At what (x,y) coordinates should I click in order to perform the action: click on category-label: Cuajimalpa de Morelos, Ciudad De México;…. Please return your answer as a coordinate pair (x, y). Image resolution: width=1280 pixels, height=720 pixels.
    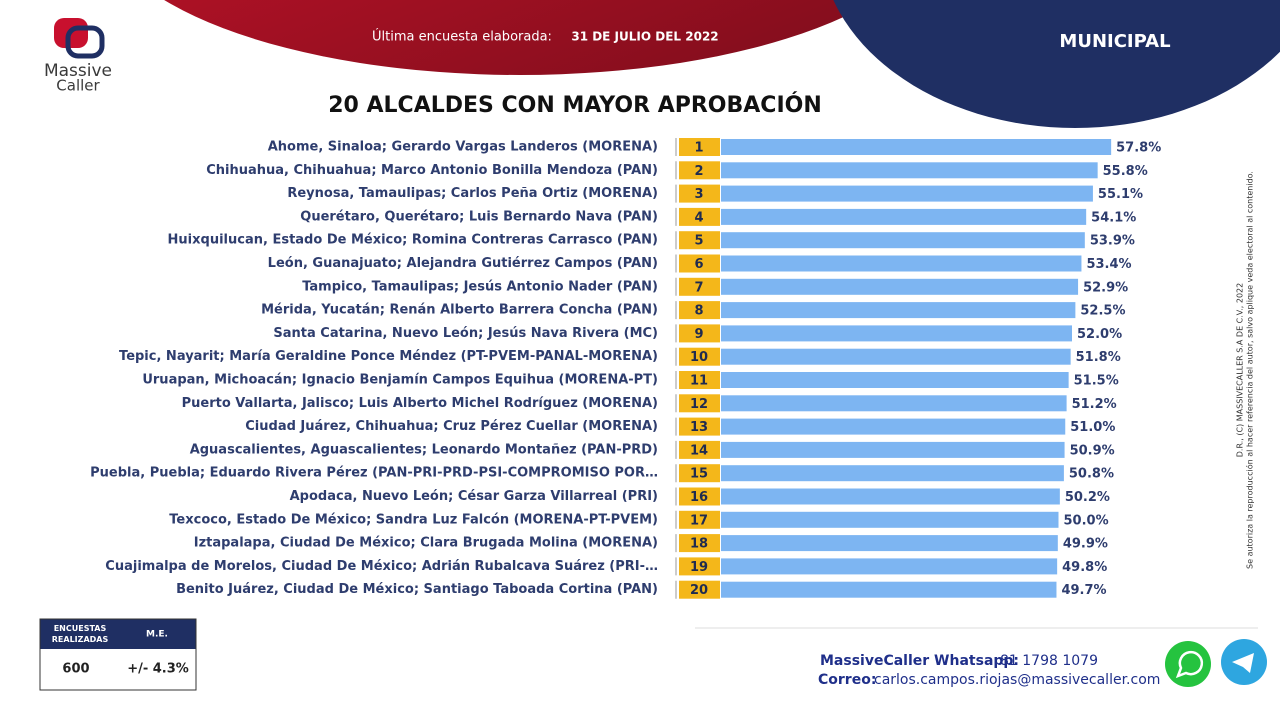
    Looking at the image, I should click on (381, 566).